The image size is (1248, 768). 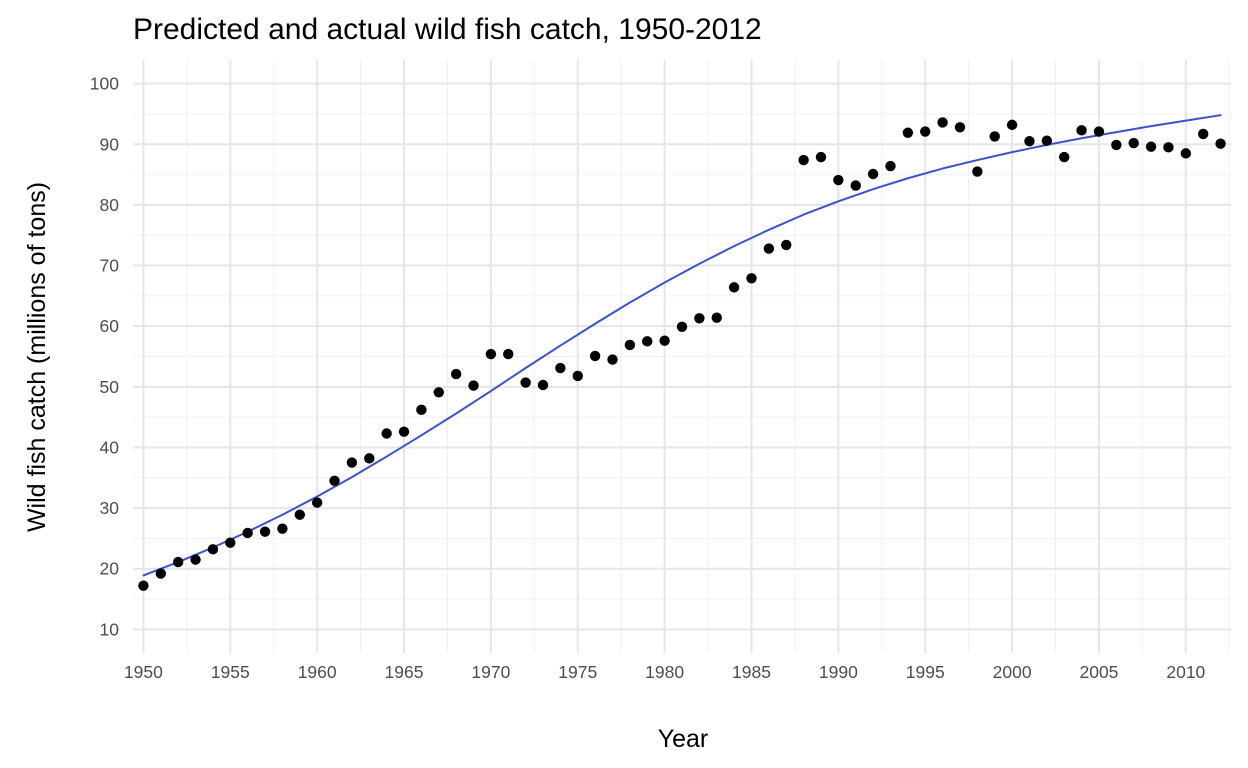 What do you see at coordinates (104, 357) in the screenshot?
I see `y-axis-ticks: 10 20 30 40 50 60 70 80 90 100` at bounding box center [104, 357].